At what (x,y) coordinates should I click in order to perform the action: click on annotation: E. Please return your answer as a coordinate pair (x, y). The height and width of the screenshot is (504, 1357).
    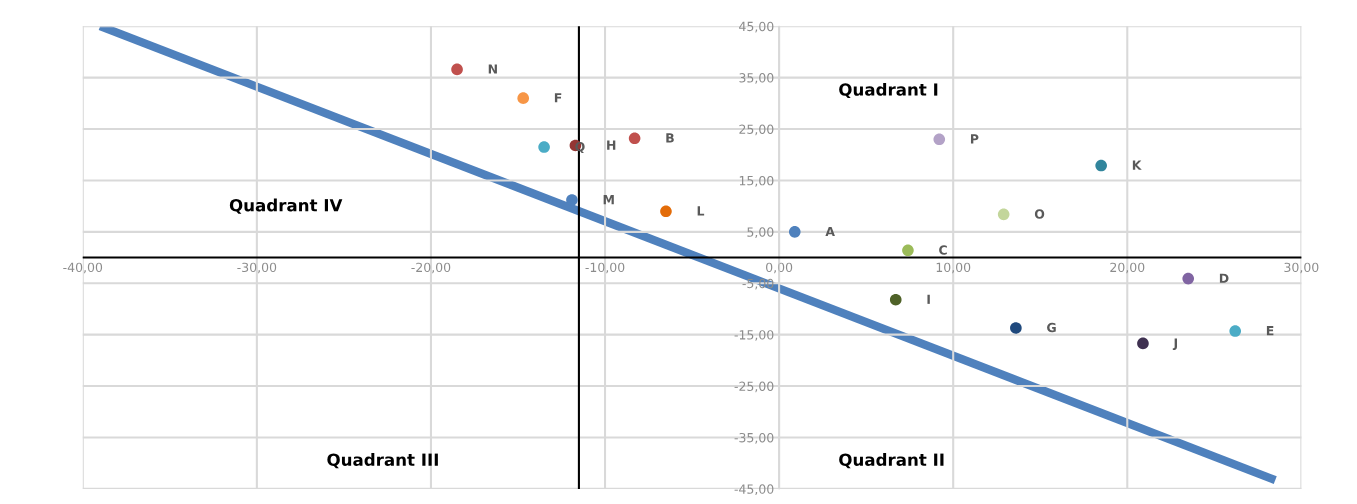
    Looking at the image, I should click on (1270, 331).